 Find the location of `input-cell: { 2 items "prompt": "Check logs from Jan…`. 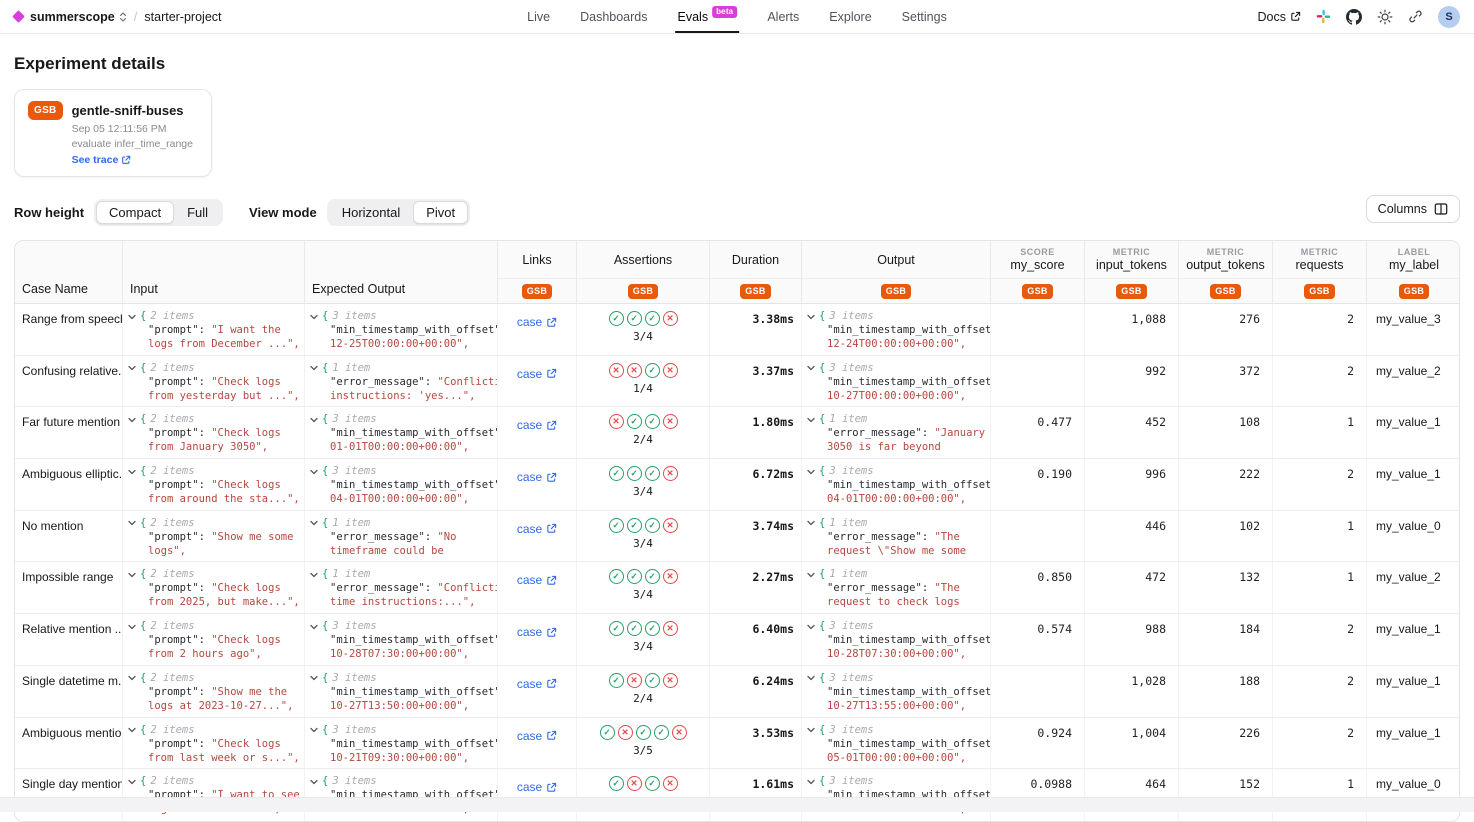

input-cell: { 2 items "prompt": "Check logs from Jan… is located at coordinates (214, 433).